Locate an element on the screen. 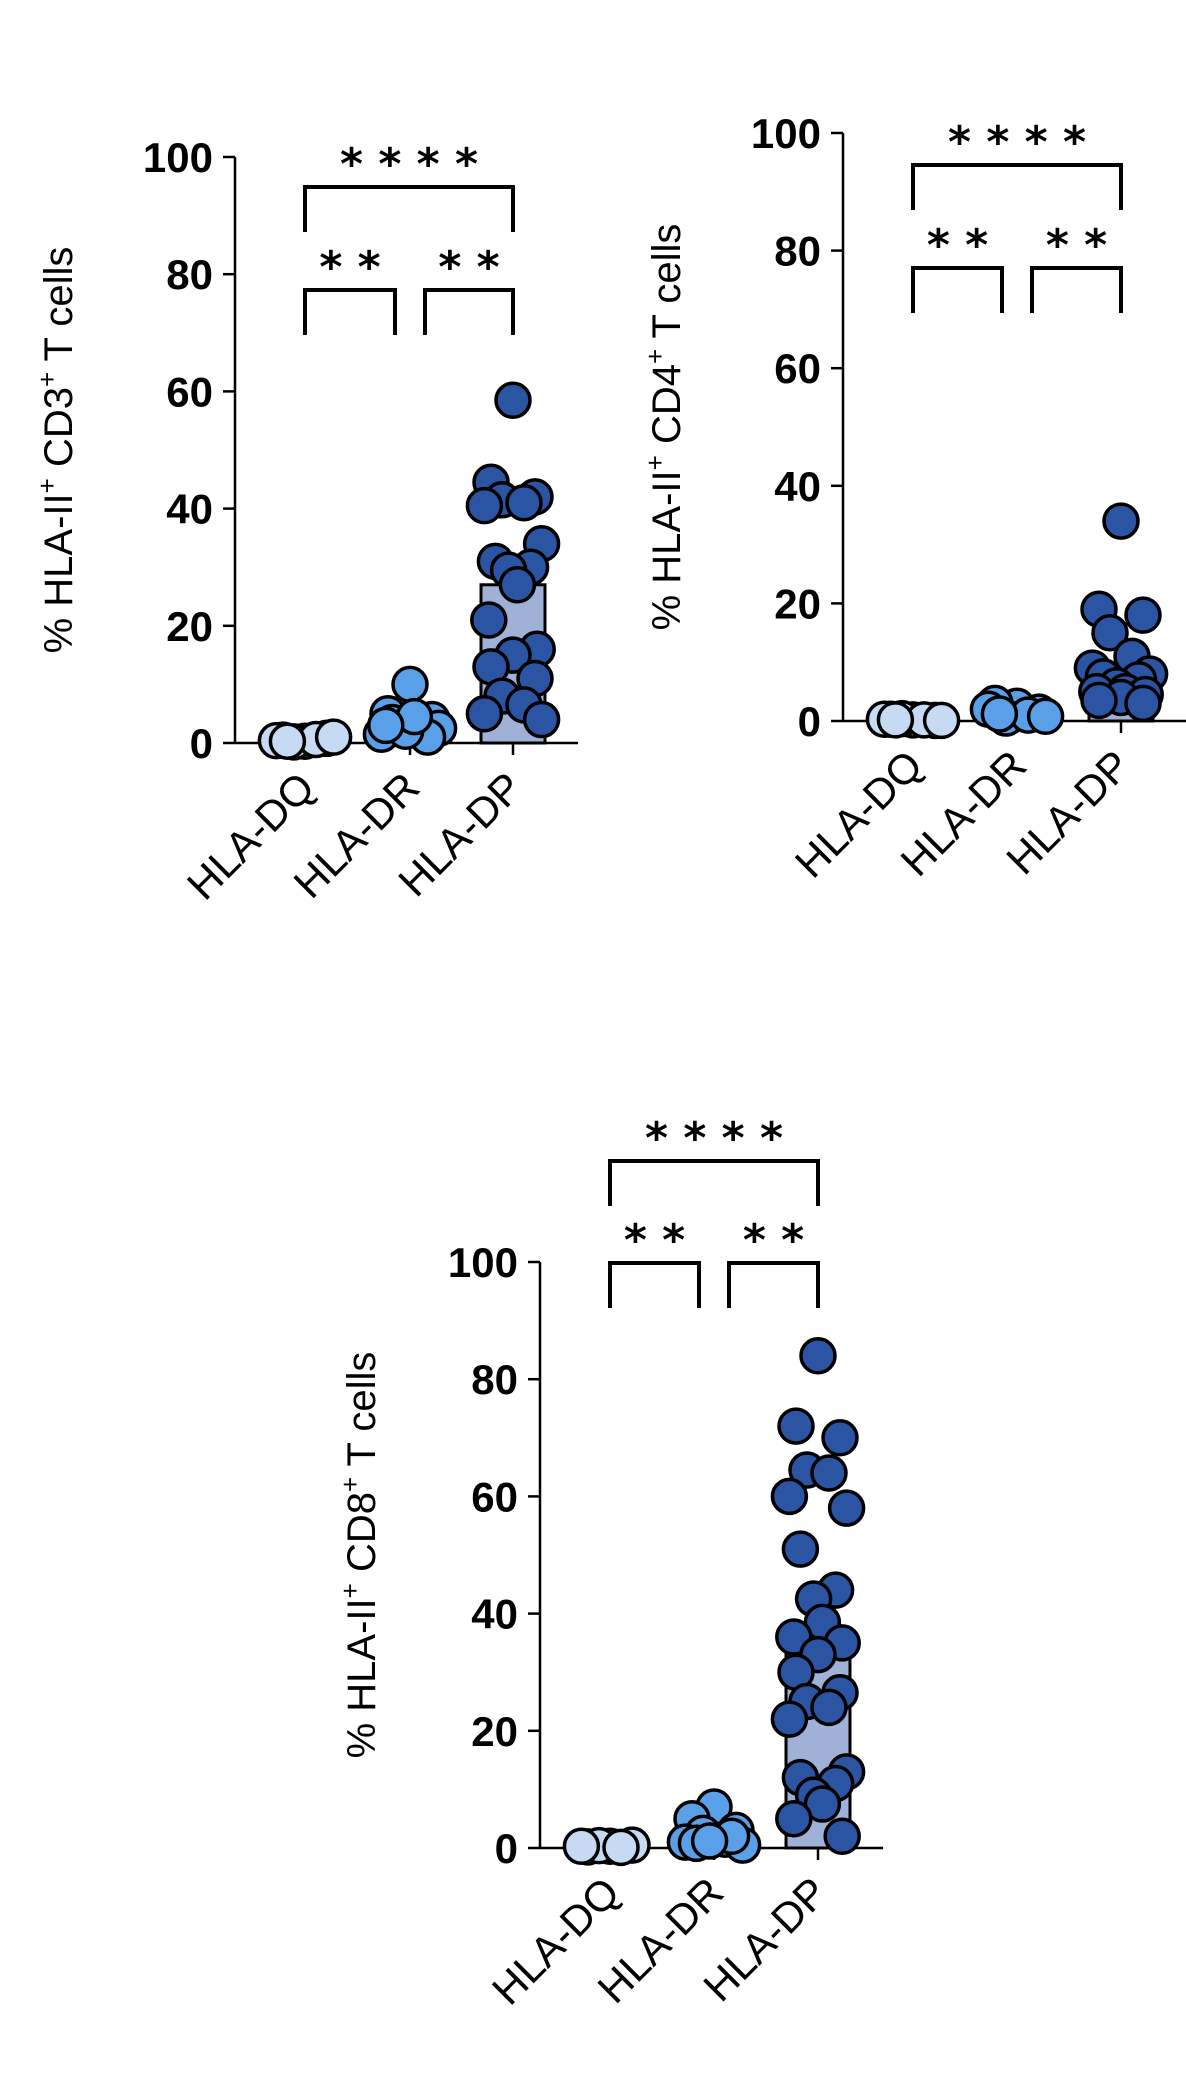 Image resolution: width=1186 pixels, height=2076 pixels. y-axis-label: % HLA-II+ CD3+ T cells is located at coordinates (56, 450).